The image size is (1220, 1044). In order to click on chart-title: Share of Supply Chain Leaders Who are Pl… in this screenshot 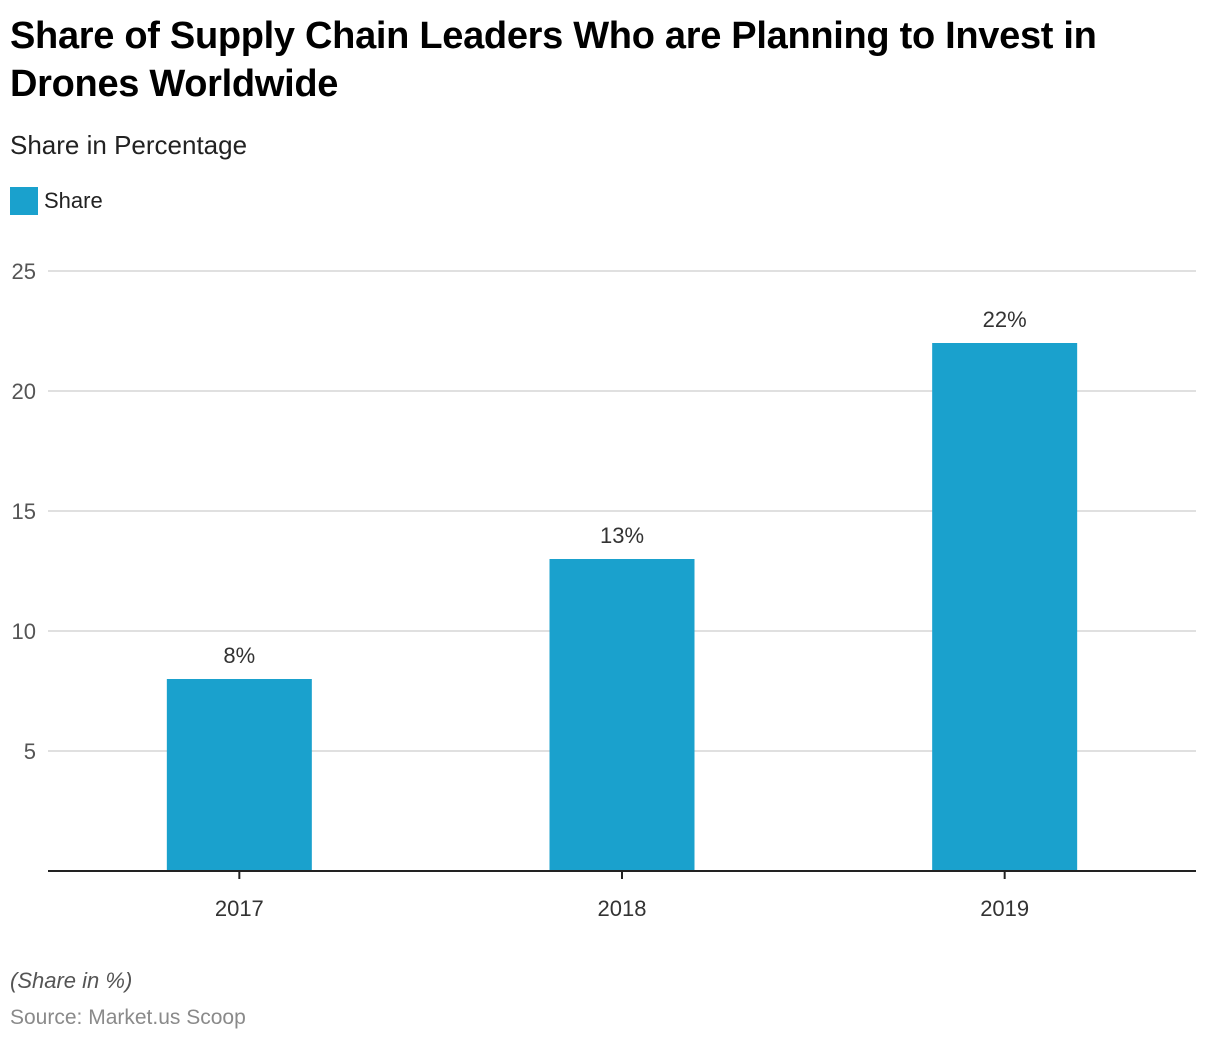, I will do `click(553, 60)`.